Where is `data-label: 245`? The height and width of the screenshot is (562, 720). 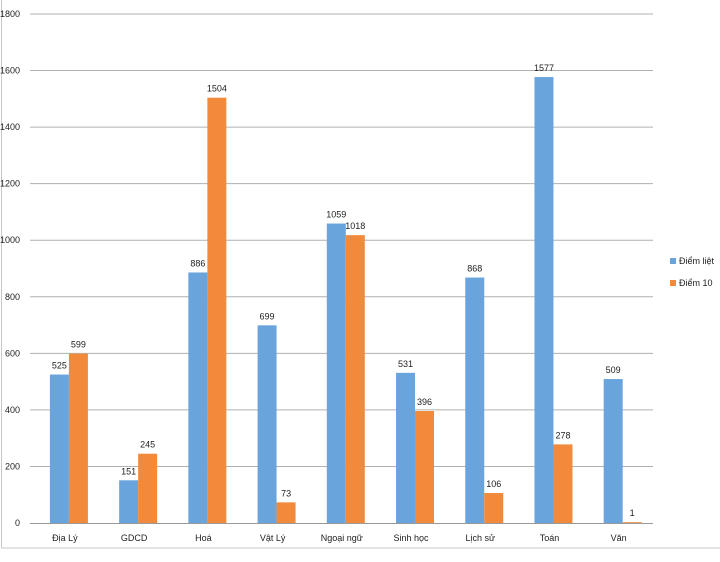
data-label: 245 is located at coordinates (147, 445).